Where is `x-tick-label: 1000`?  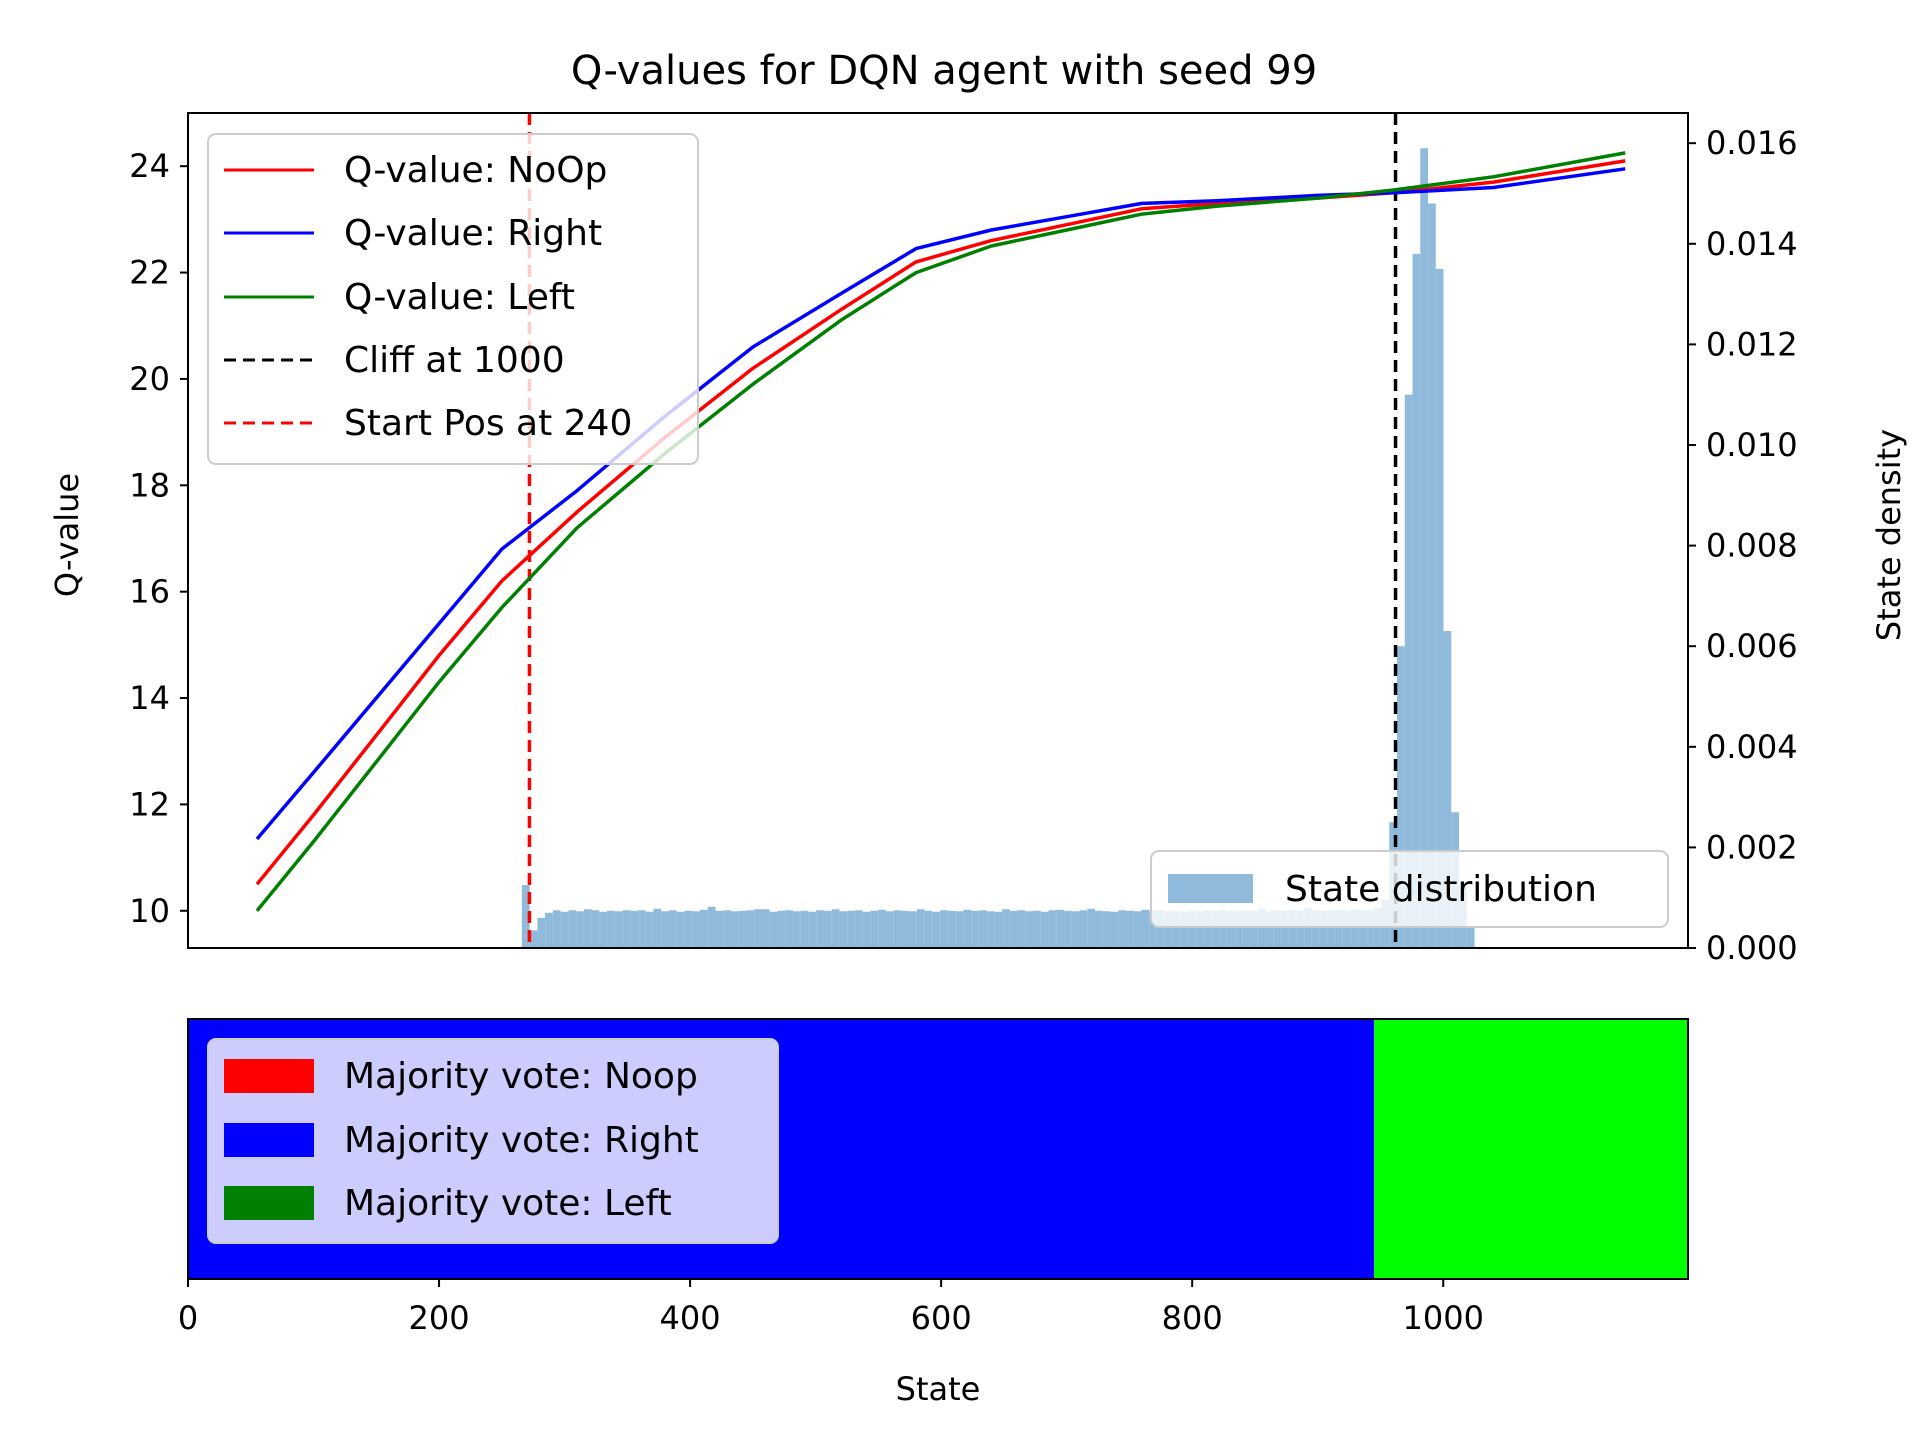 x-tick-label: 1000 is located at coordinates (1443, 1318).